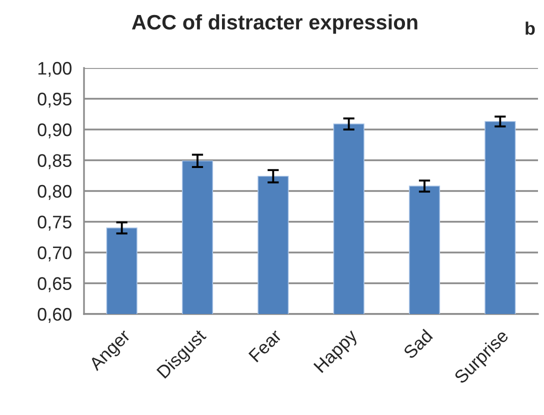  Describe the element at coordinates (55, 223) in the screenshot. I see `y-tick-label: 0,75` at that location.